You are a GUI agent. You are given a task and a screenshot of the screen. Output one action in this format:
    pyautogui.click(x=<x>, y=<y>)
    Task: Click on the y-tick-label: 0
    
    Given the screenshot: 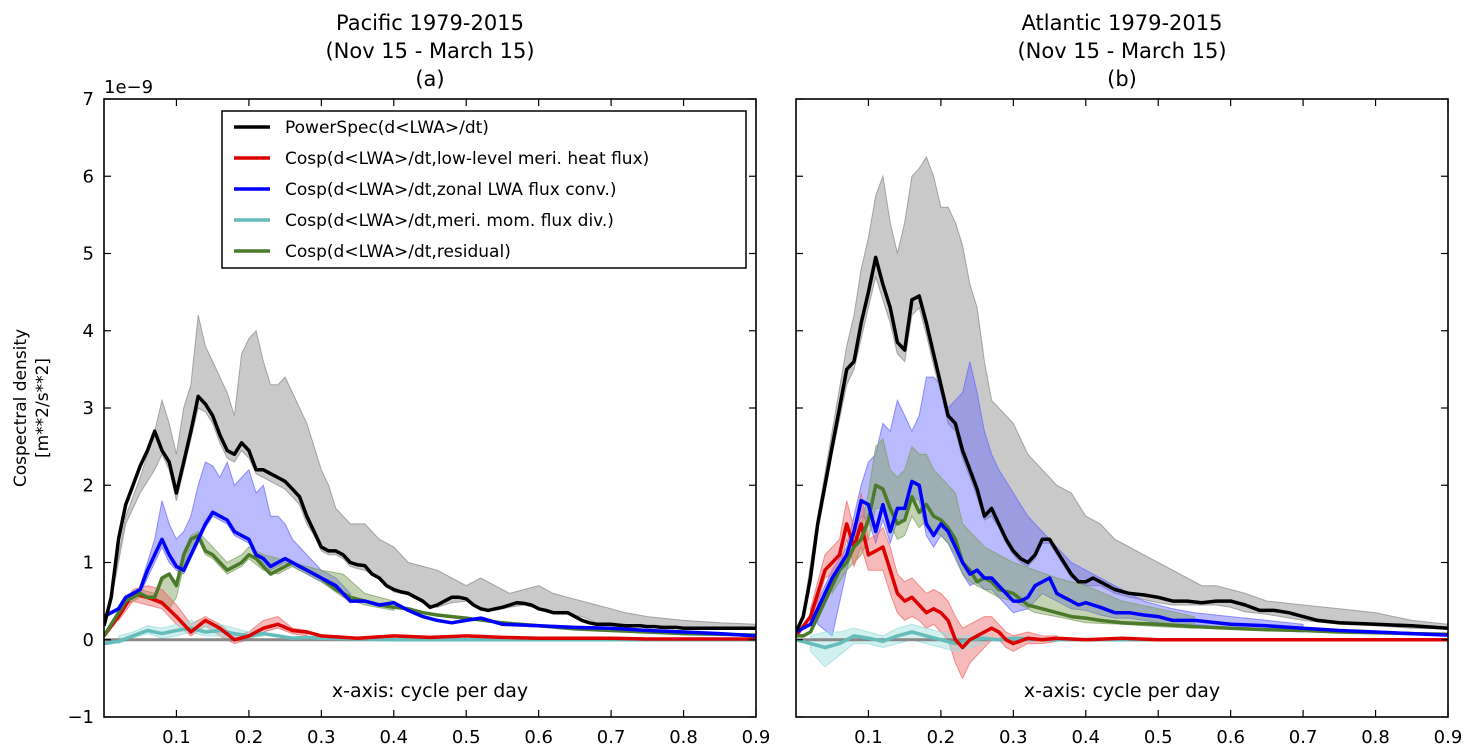 What is the action you would take?
    pyautogui.click(x=88, y=640)
    